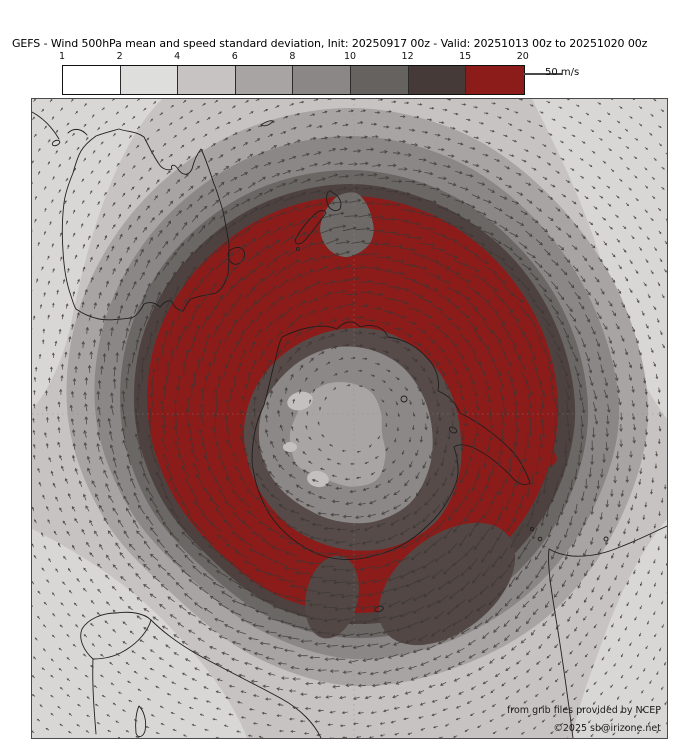 The image size is (700, 748). I want to click on colorbar-ticks: 1 2 4 6 8 10 12 15 20, so click(350, 57).